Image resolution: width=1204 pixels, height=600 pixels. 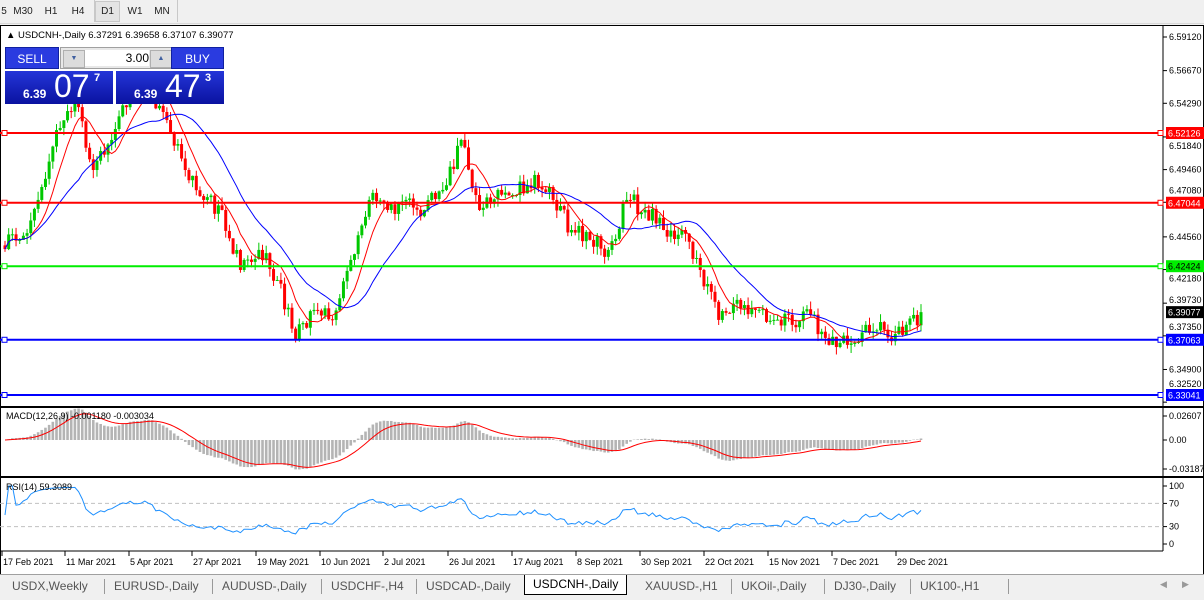 What do you see at coordinates (773, 586) in the screenshot?
I see `tab-ukoil: UKOil-,Daily` at bounding box center [773, 586].